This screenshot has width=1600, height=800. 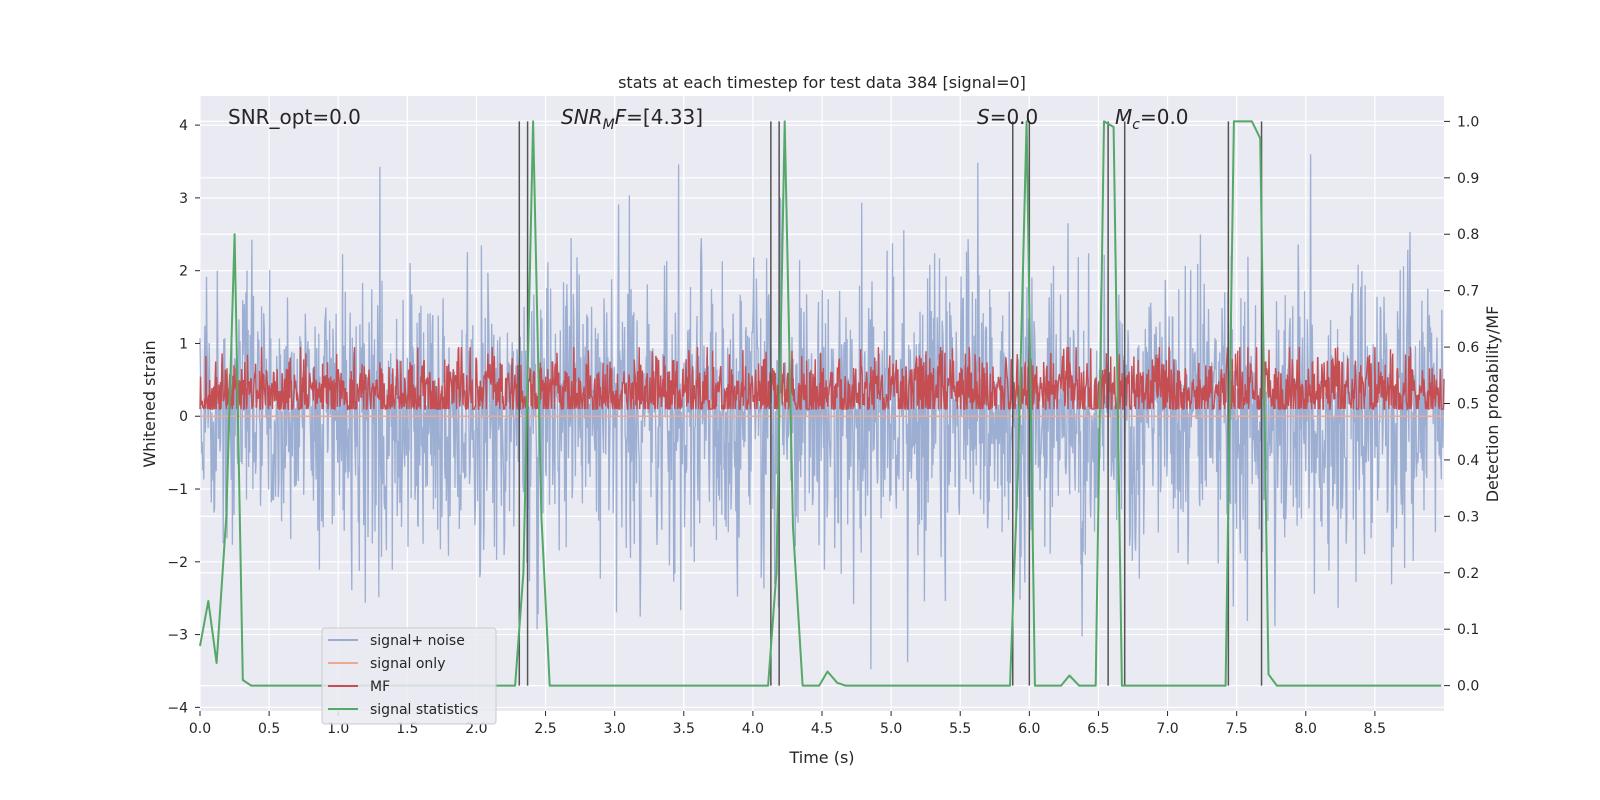 What do you see at coordinates (1468, 122) in the screenshot?
I see `y2-tick-label: 1.0` at bounding box center [1468, 122].